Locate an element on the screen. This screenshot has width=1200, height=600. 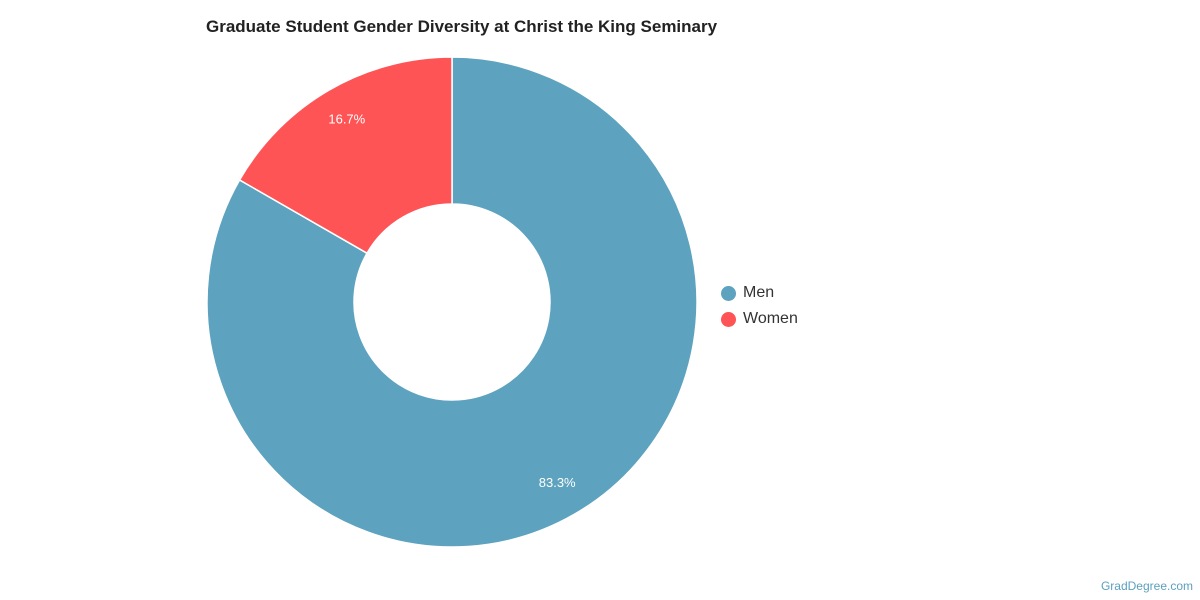
legend-item-men: Men is located at coordinates (759, 293).